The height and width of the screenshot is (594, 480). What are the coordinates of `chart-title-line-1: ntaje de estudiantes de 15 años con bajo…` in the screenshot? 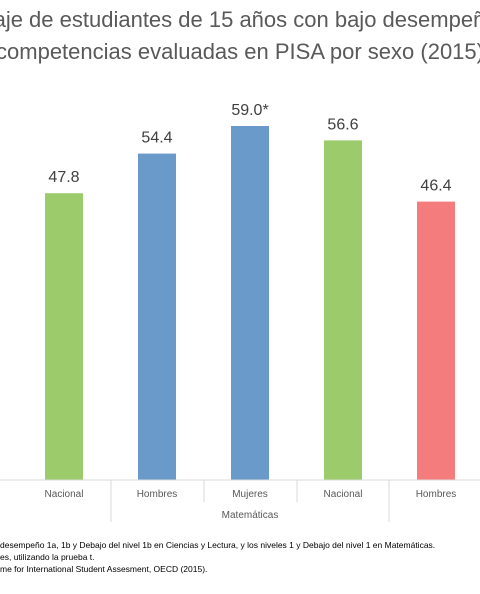 It's located at (240, 19).